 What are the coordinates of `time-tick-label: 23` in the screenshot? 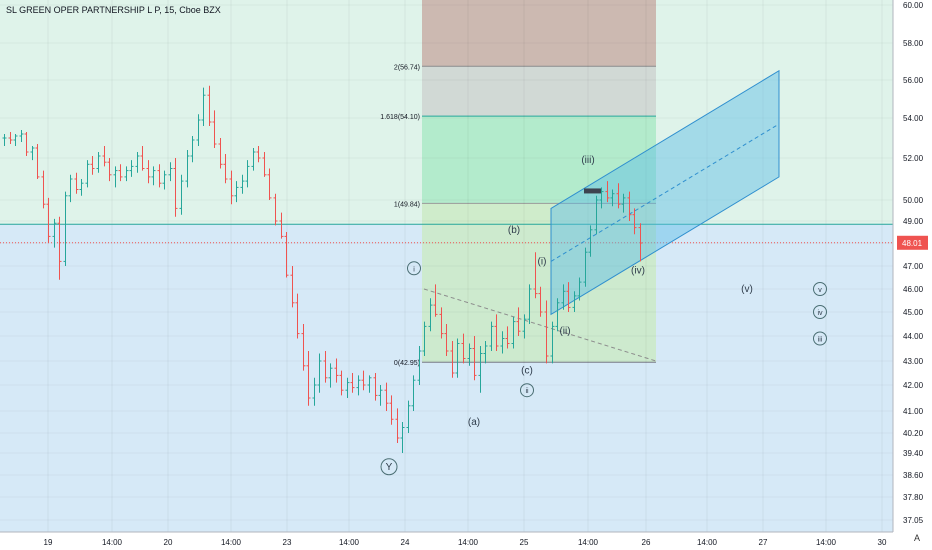 It's located at (287, 542).